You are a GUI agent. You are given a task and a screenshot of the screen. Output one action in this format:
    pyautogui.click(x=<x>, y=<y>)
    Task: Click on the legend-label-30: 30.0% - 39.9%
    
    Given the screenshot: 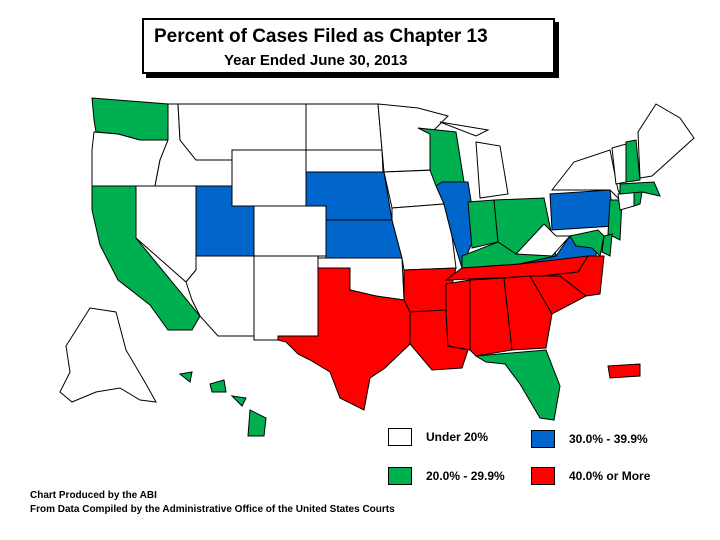 What is the action you would take?
    pyautogui.click(x=608, y=439)
    